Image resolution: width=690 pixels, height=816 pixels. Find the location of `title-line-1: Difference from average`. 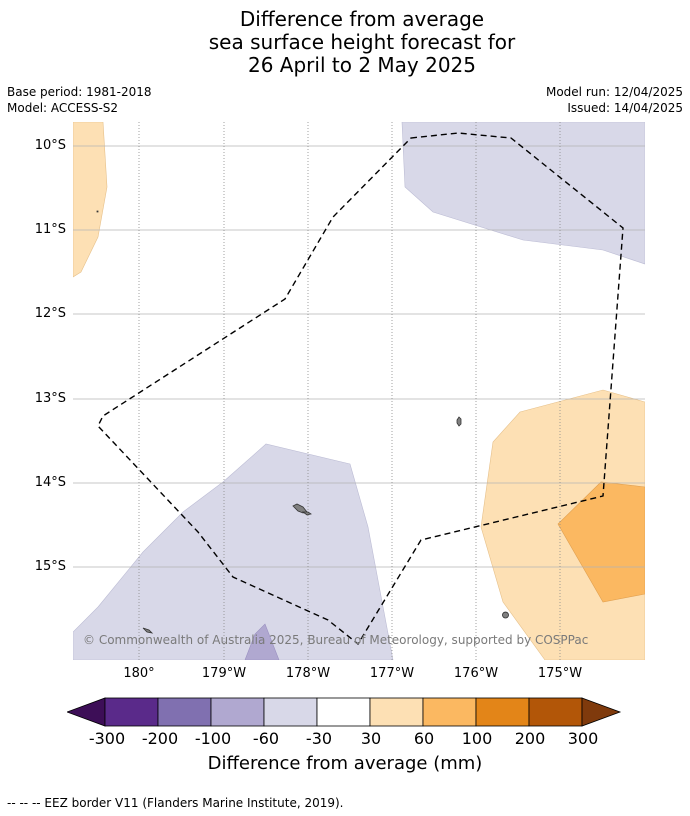

title-line-1: Difference from average is located at coordinates (362, 19).